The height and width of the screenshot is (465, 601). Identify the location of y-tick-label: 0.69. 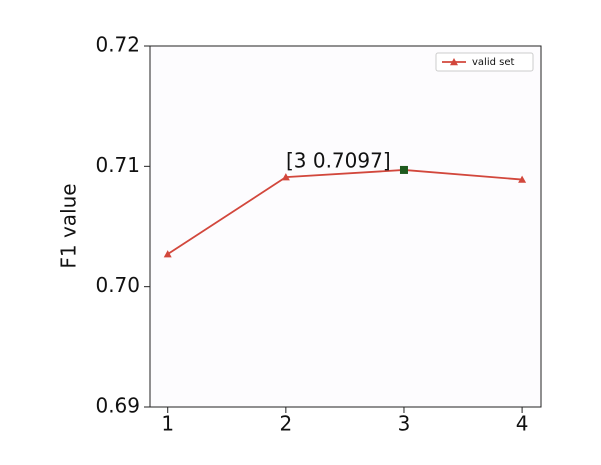
(117, 406).